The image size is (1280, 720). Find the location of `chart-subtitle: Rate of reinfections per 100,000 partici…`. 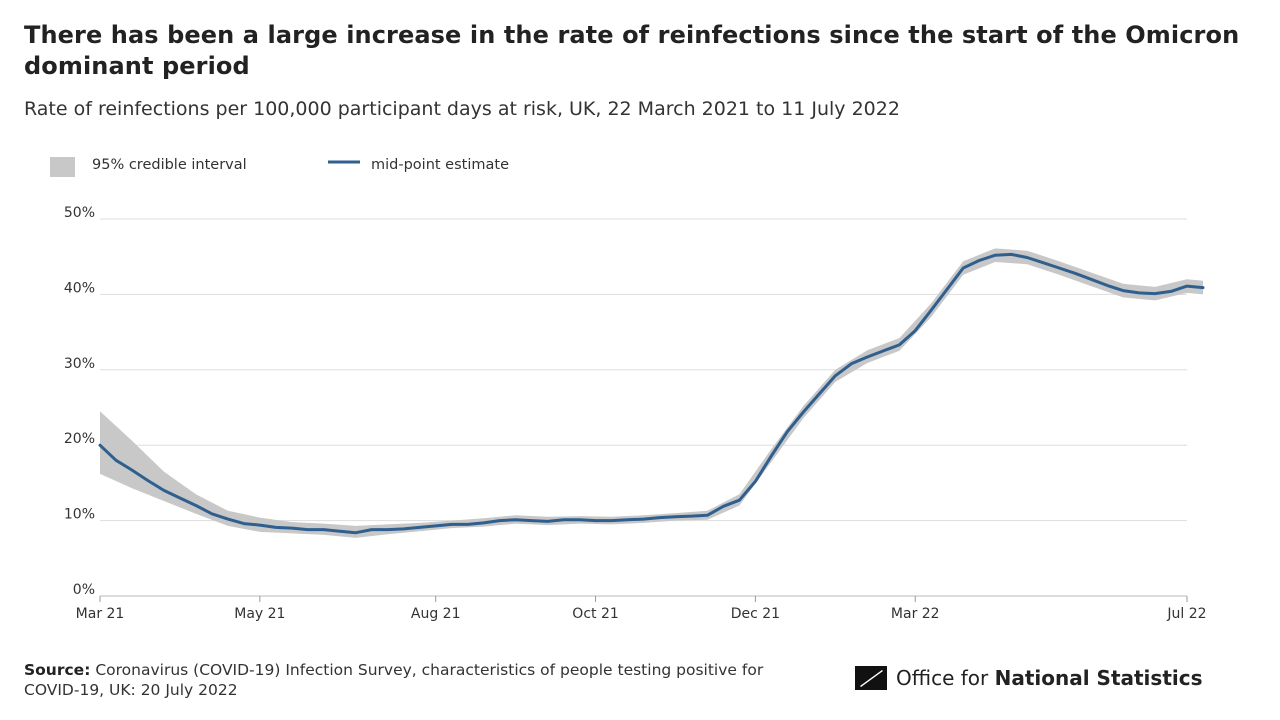

chart-subtitle: Rate of reinfections per 100,000 partici… is located at coordinates (462, 109).